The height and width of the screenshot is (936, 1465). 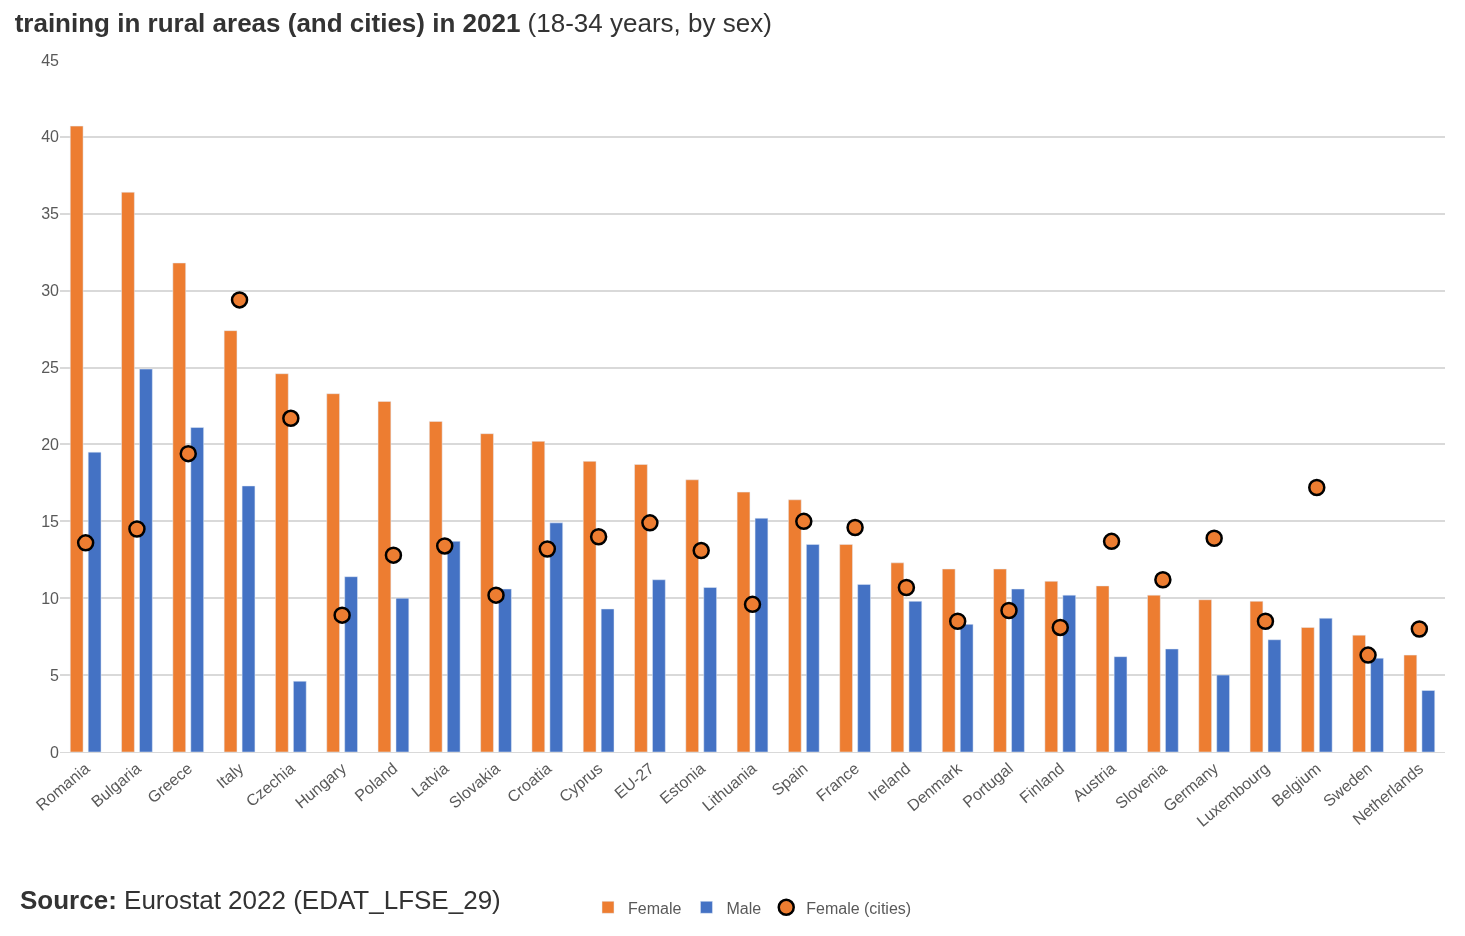 I want to click on y-tick-label: 0, so click(x=55, y=752).